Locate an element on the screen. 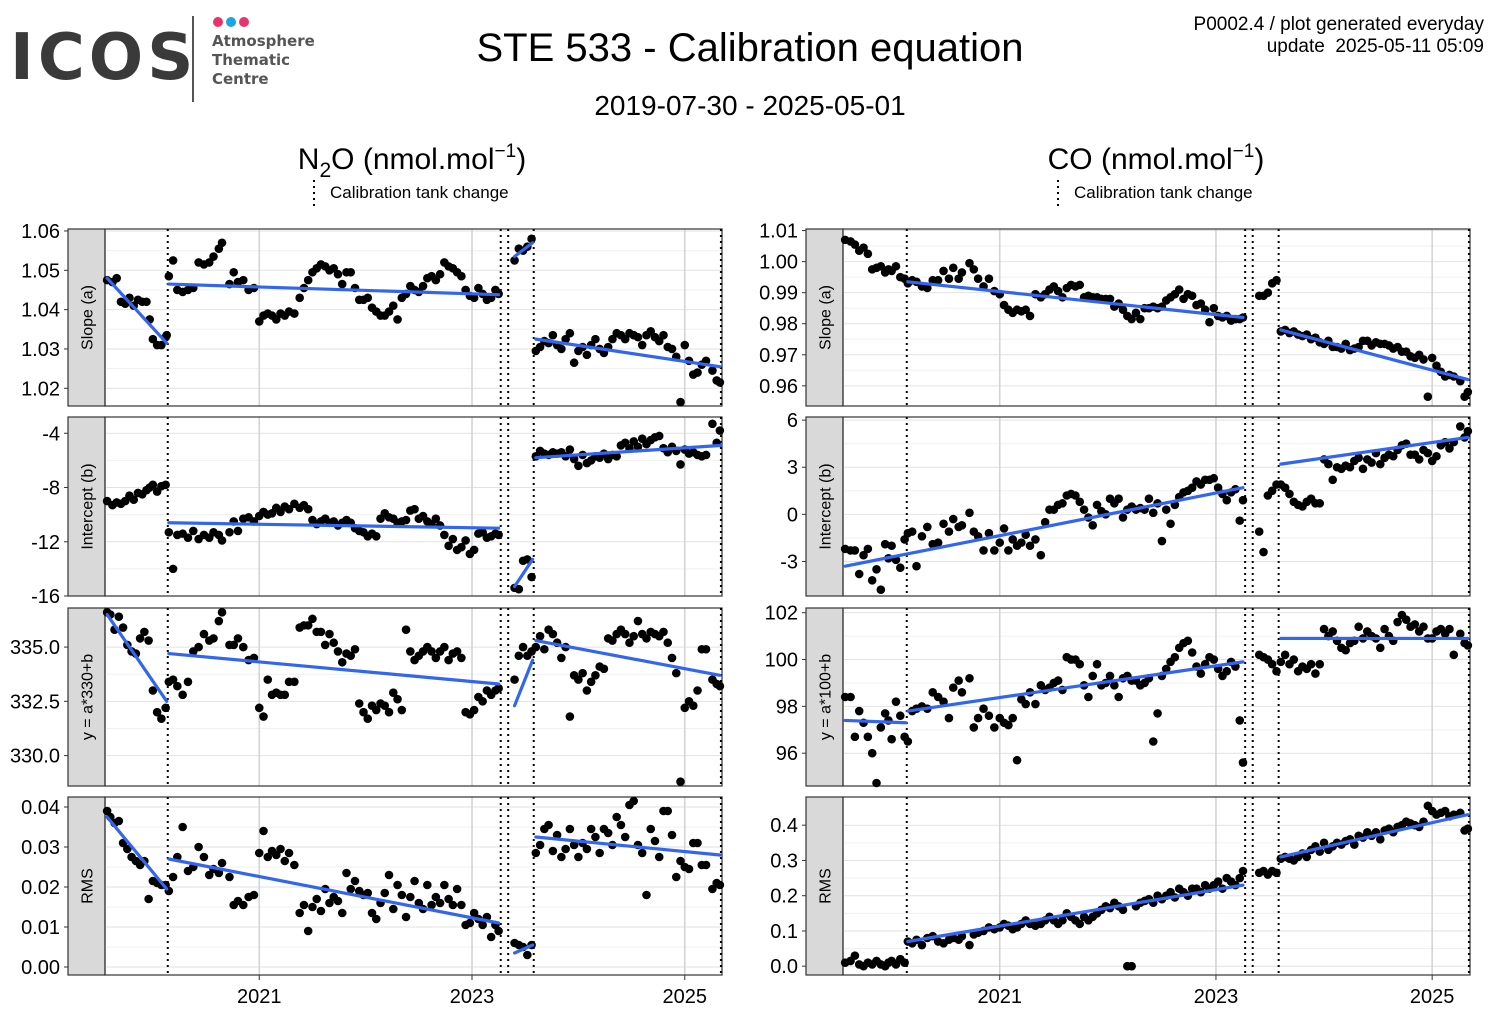 Image resolution: width=1500 pixels, height=1020 pixels. title-superscript: −1 is located at coordinates (506, 151).